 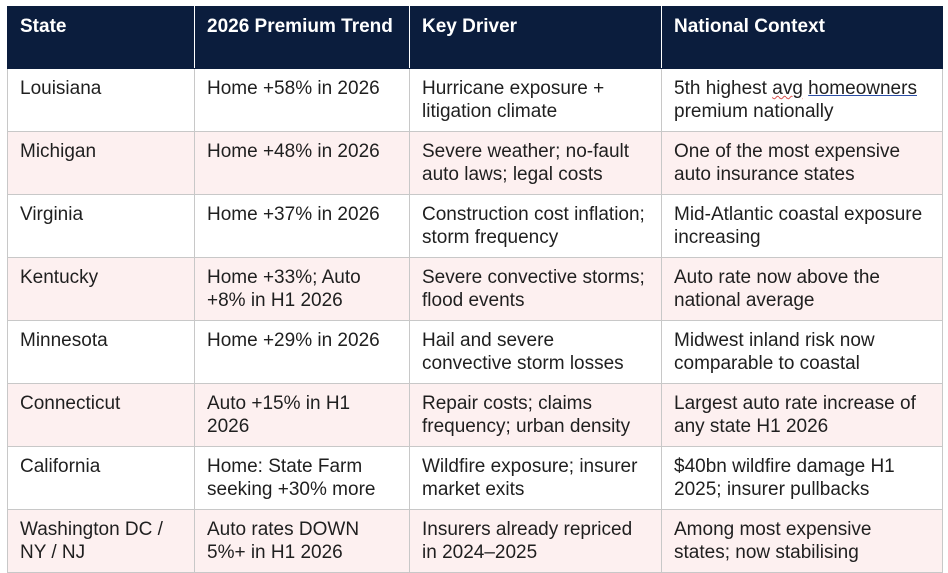 I want to click on cell-state: Kentucky, so click(x=101, y=289).